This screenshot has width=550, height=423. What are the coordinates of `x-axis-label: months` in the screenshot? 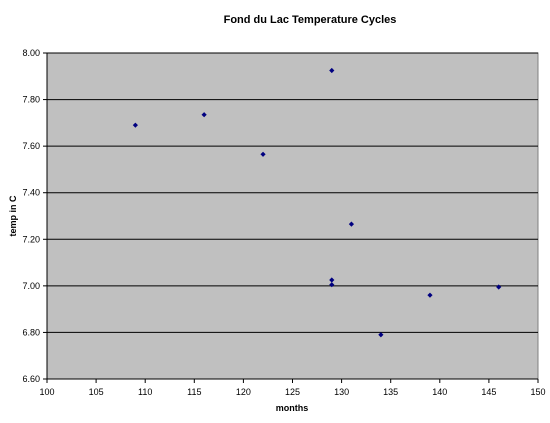 It's located at (292, 408).